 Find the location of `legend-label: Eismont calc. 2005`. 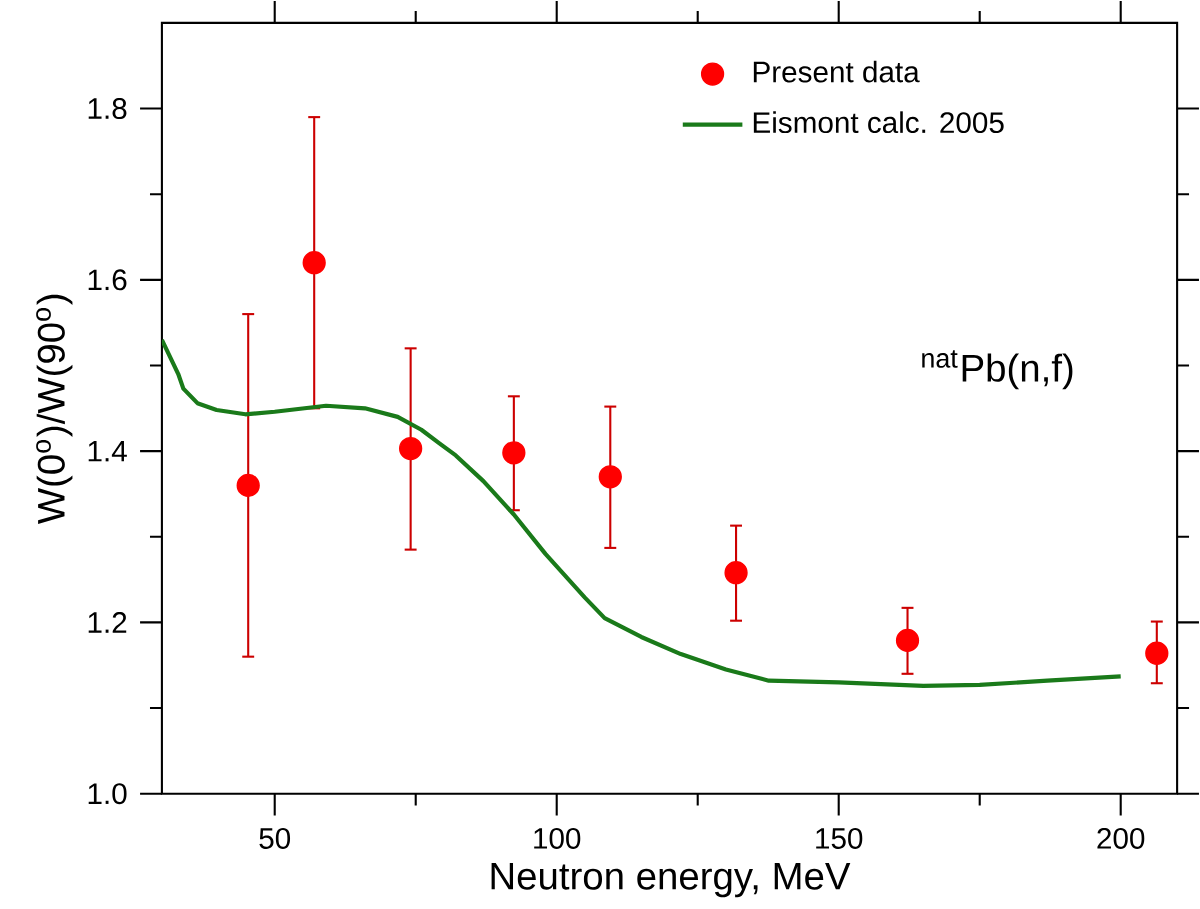

legend-label: Eismont calc. 2005 is located at coordinates (878, 122).